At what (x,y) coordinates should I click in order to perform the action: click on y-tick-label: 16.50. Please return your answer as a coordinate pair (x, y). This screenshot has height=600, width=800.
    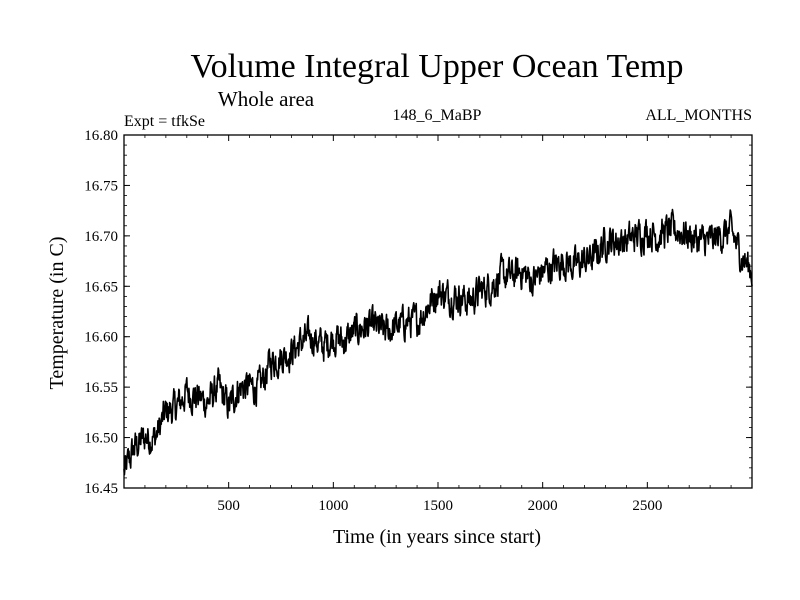
    Looking at the image, I should click on (101, 439).